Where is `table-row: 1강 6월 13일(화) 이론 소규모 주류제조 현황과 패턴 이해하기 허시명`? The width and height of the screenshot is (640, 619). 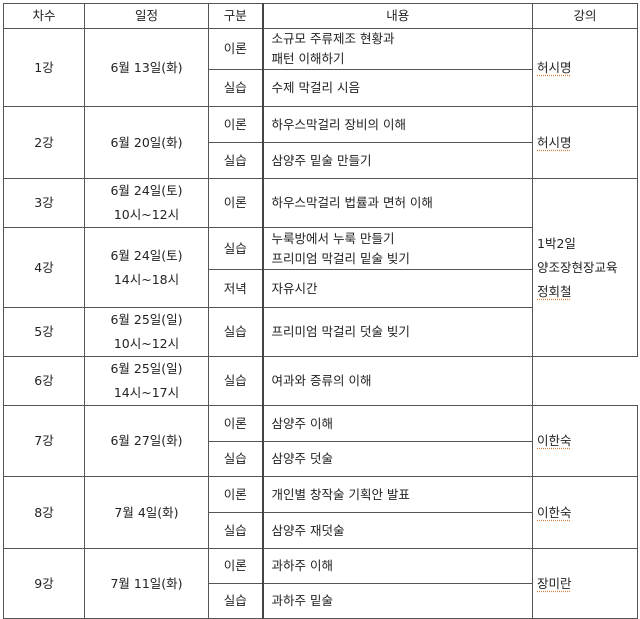 table-row: 1강 6월 13일(화) 이론 소규모 주류제조 현황과 패턴 이해하기 허시명 is located at coordinates (320, 67).